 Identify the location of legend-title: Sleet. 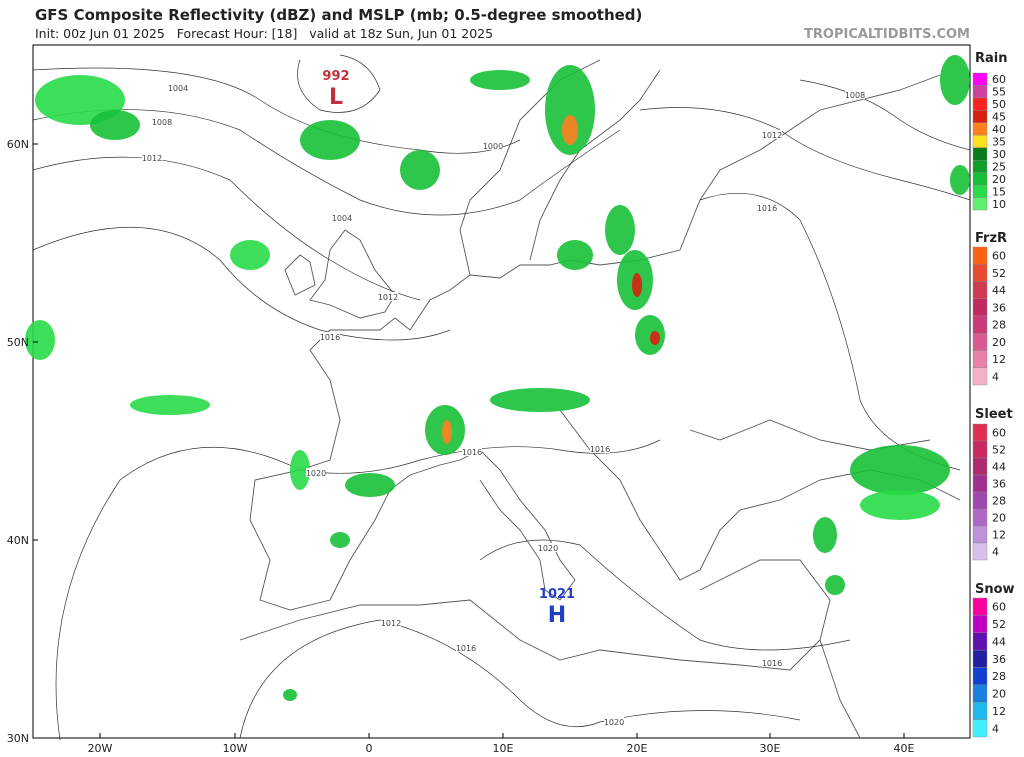
(994, 414).